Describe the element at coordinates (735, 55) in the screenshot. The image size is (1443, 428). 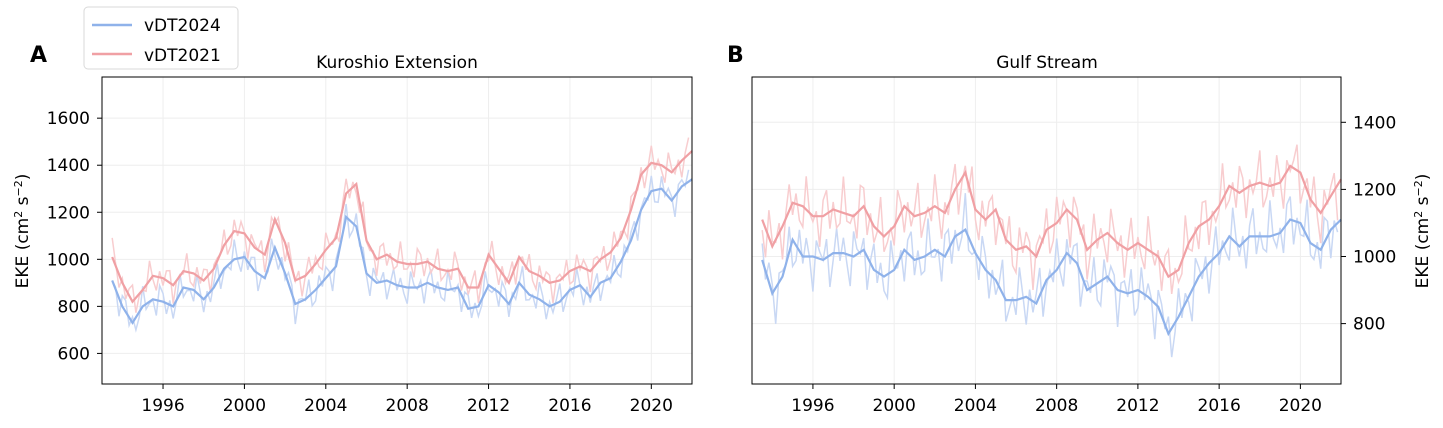
I see `panel-b-letter: B` at that location.